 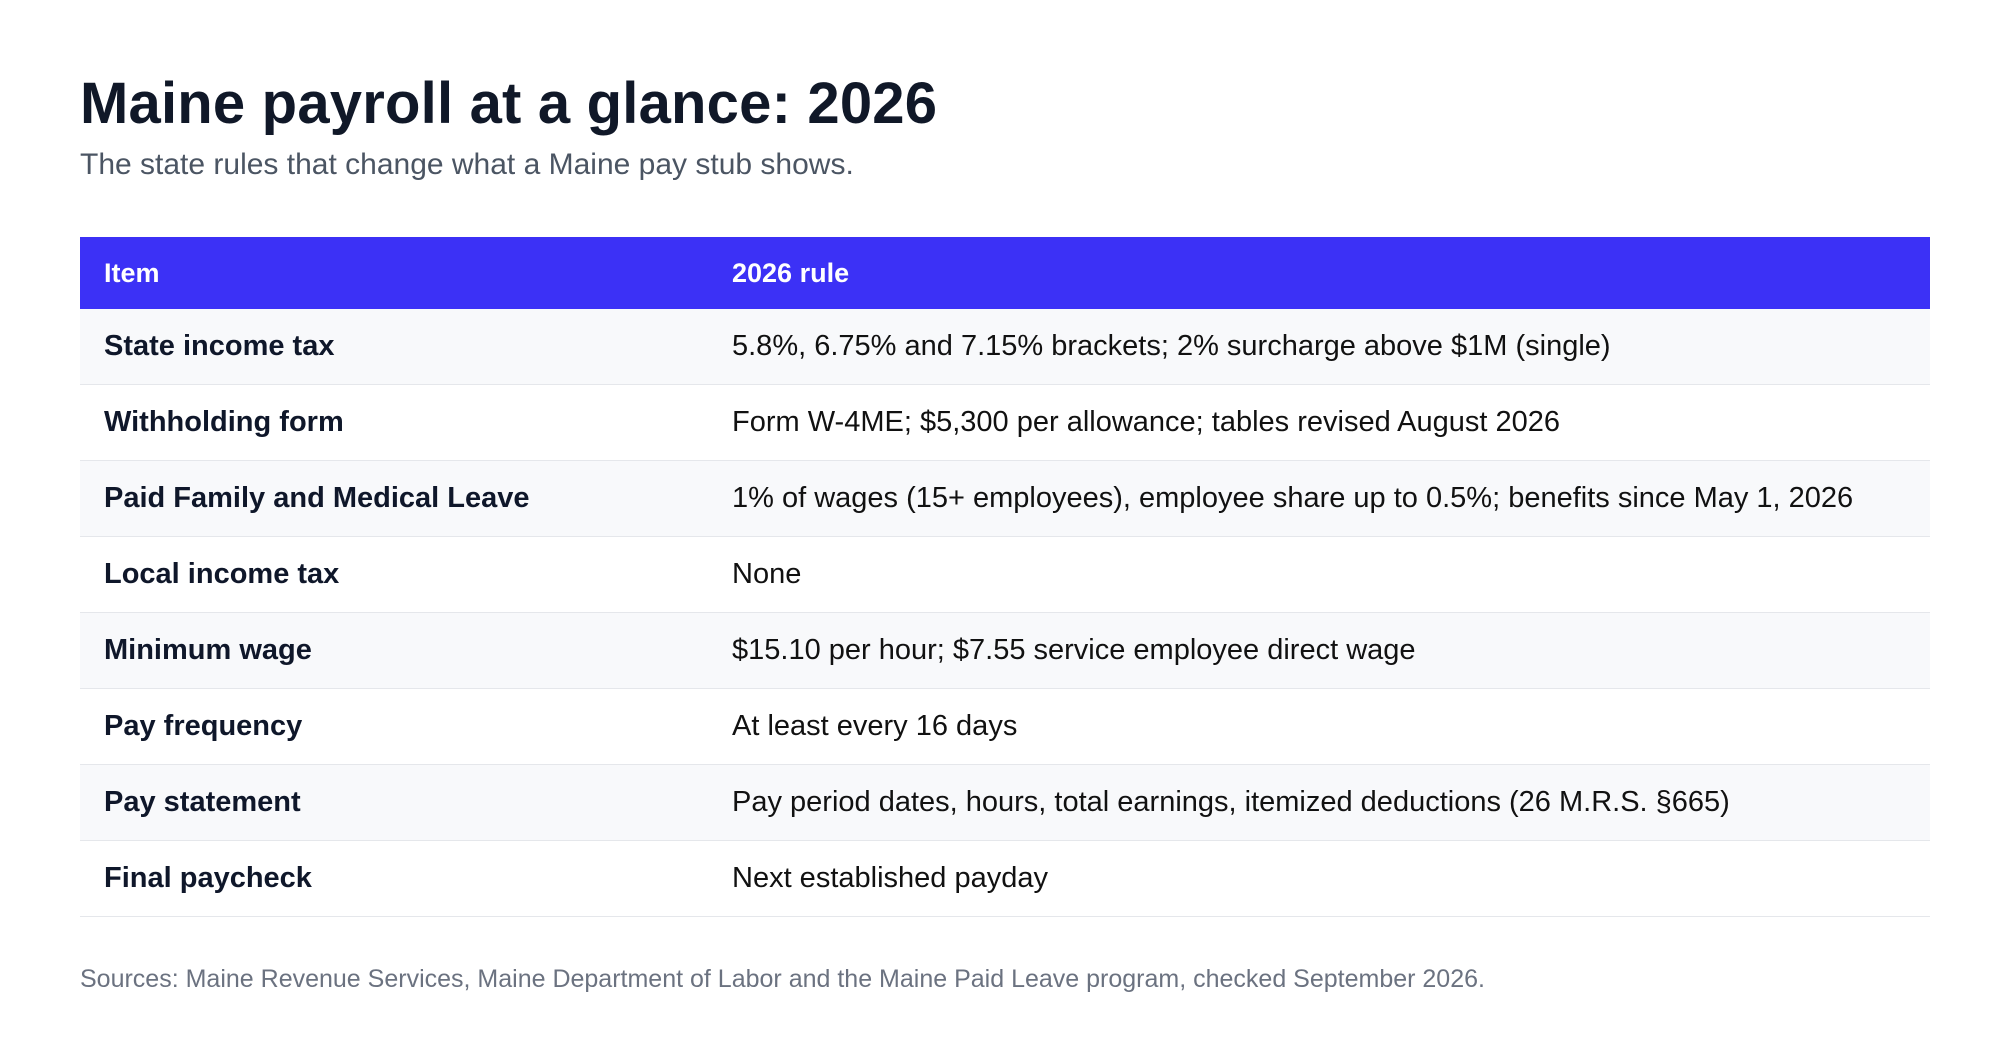 What do you see at coordinates (394, 802) in the screenshot?
I see `row-item-cell: Pay statement` at bounding box center [394, 802].